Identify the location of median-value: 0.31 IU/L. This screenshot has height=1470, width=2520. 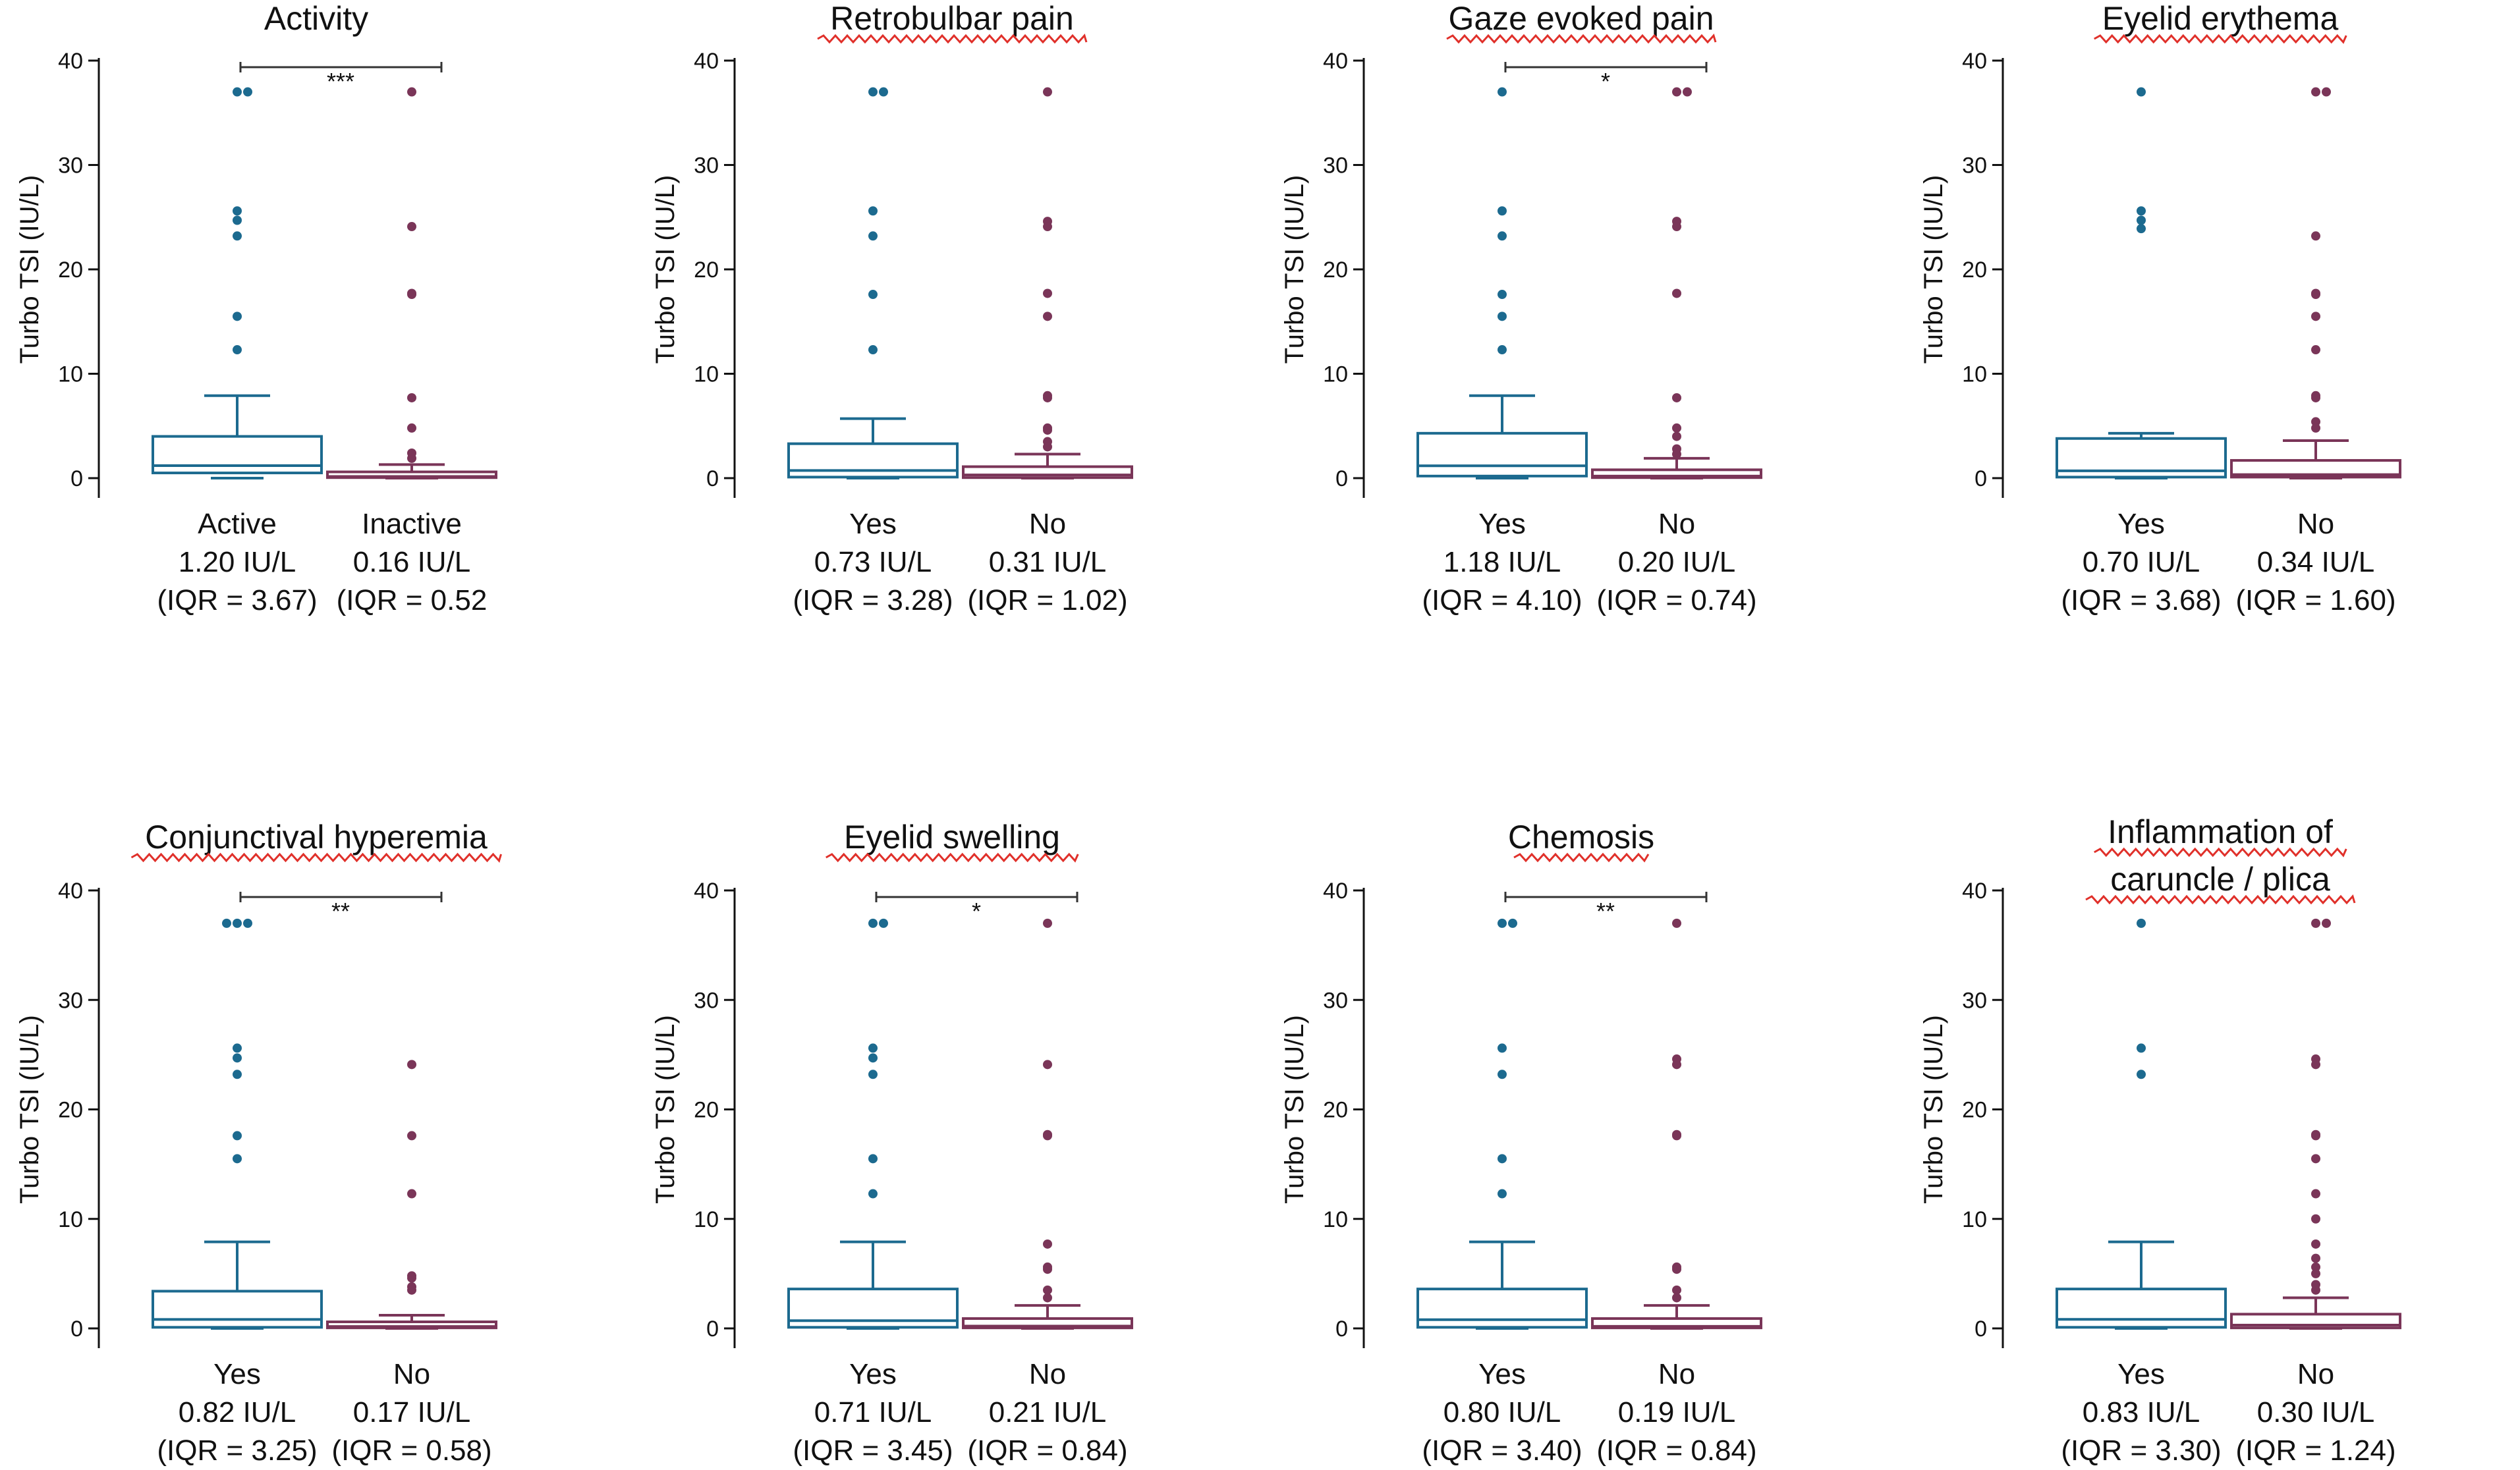
(1048, 562).